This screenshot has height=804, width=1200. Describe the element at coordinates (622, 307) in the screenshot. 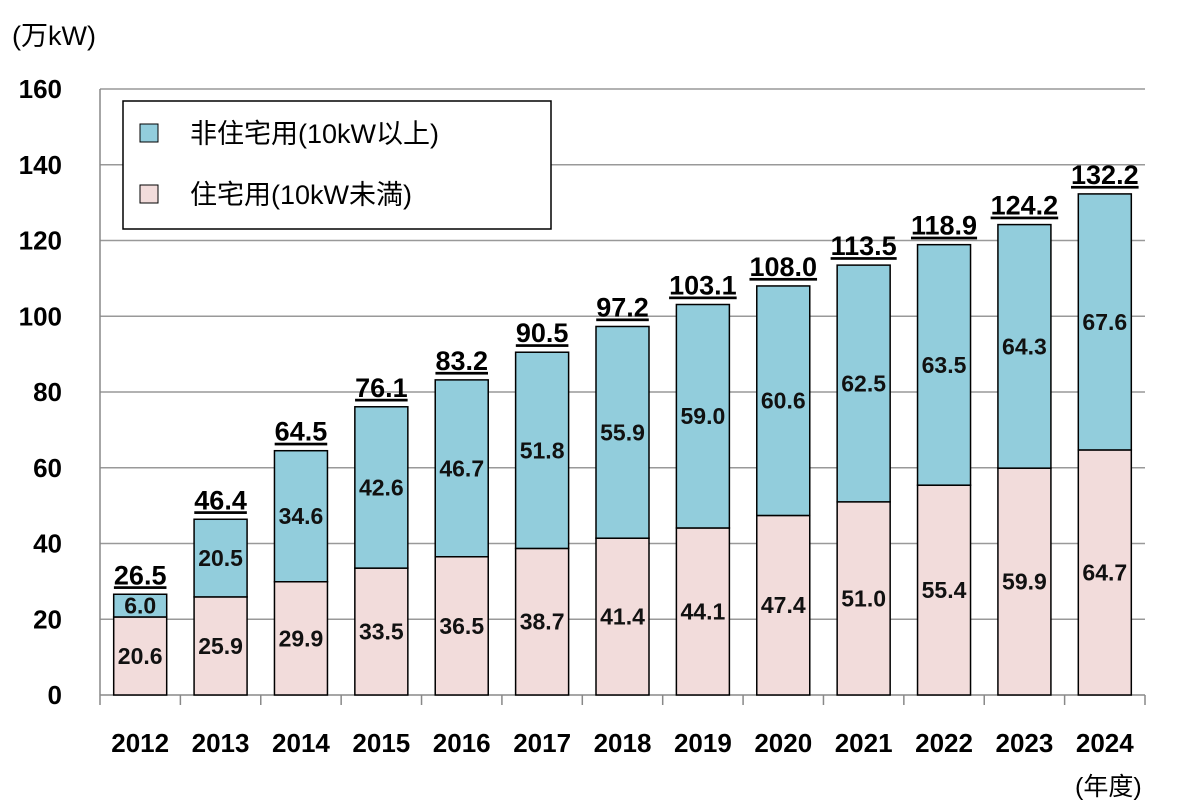

I see `total-label: 97.2` at that location.